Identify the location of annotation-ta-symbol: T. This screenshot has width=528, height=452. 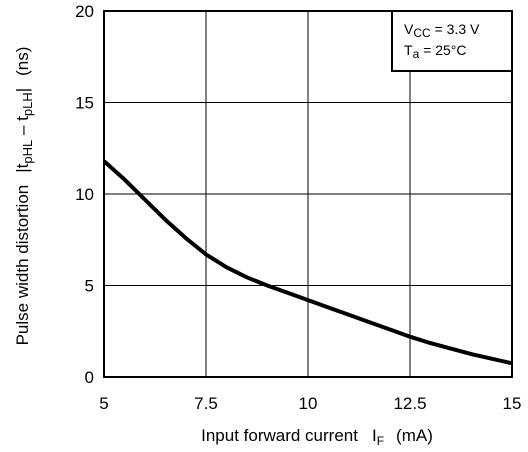
(408, 50).